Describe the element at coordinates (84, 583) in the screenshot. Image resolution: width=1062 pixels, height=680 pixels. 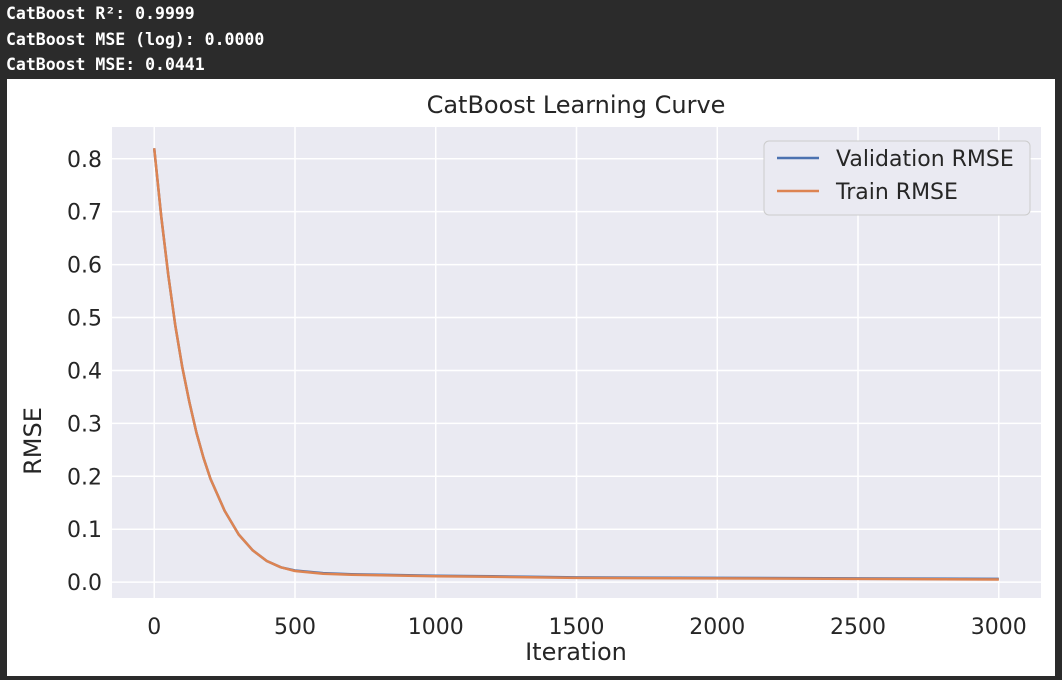
I see `y-tick-label: 0.0` at that location.